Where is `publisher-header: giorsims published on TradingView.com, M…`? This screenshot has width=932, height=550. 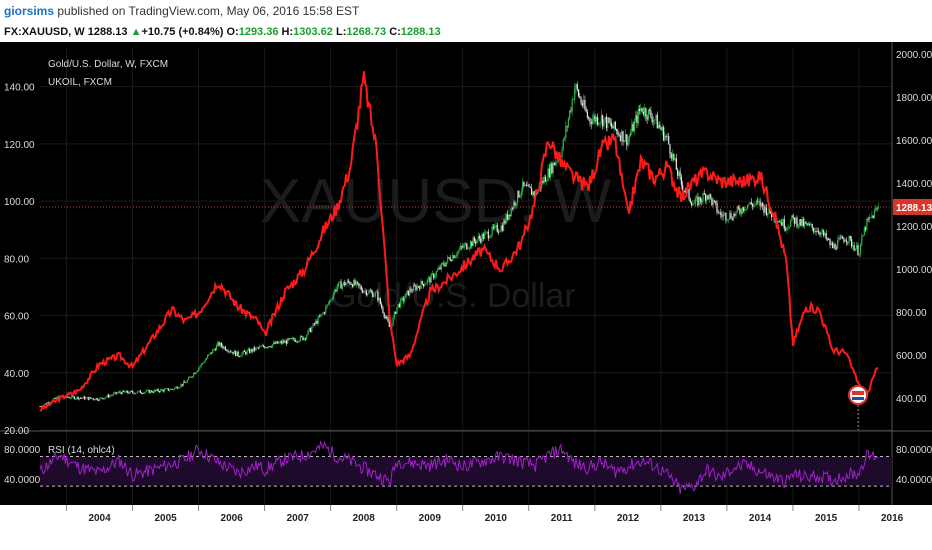
publisher-header: giorsims published on TradingView.com, M… is located at coordinates (466, 11).